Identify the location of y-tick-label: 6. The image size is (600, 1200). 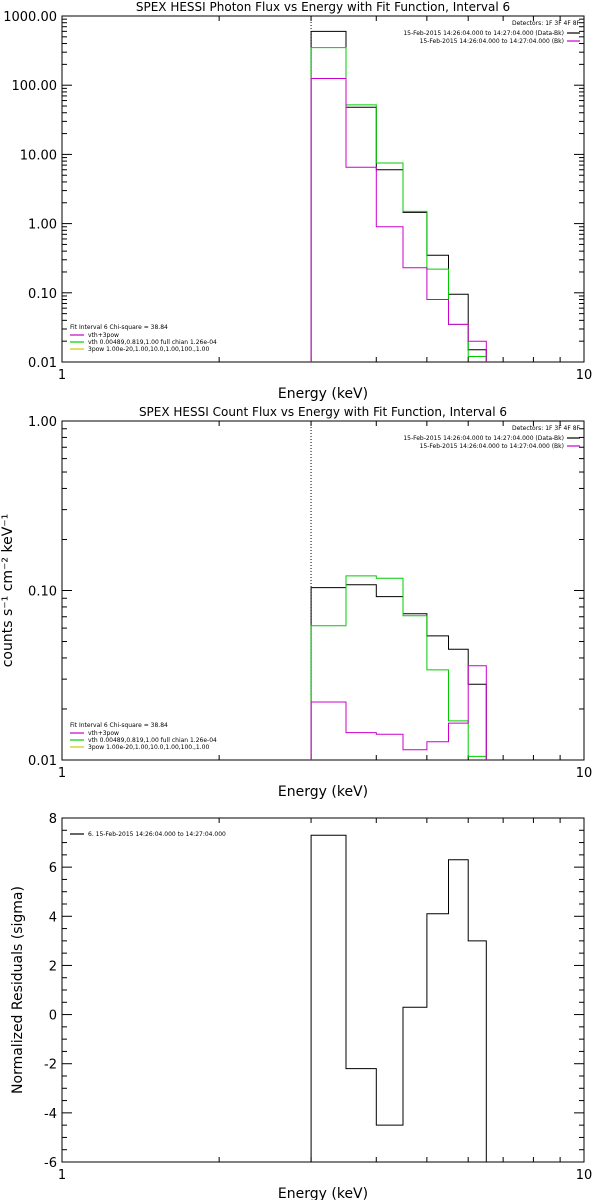
(53, 868).